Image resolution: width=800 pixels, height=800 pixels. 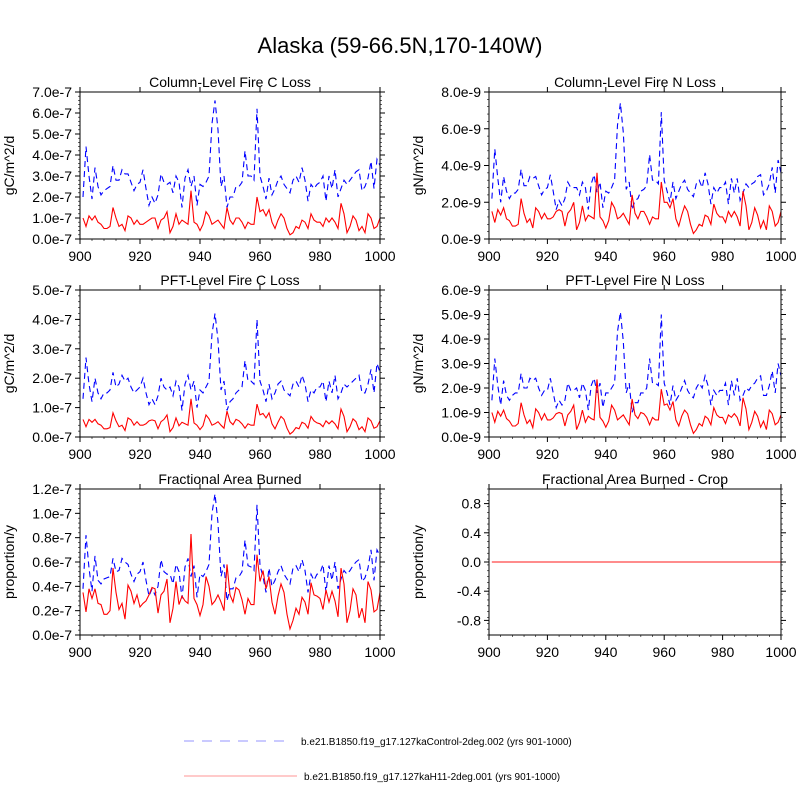 What do you see at coordinates (230, 82) in the screenshot?
I see `panel-title: Column-Level Fire C Loss` at bounding box center [230, 82].